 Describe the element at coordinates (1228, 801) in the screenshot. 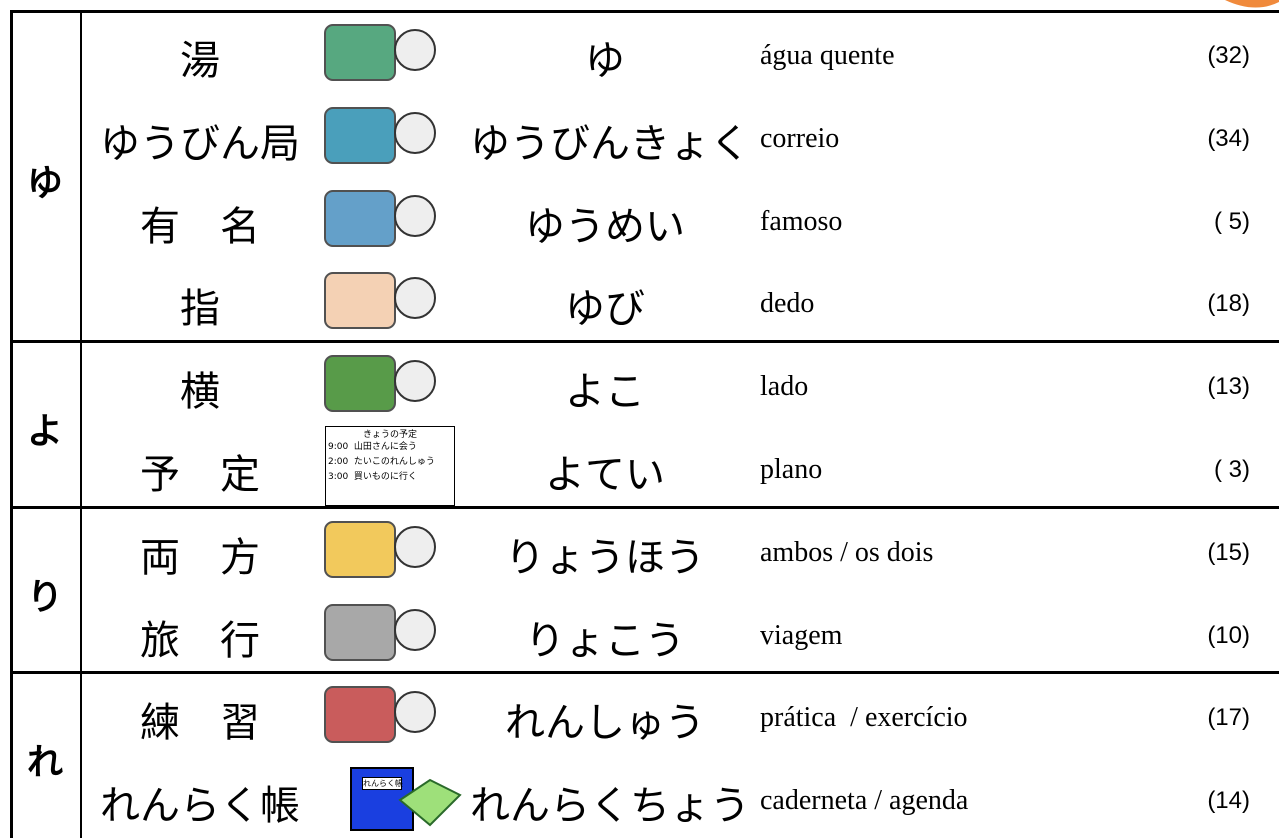

I see `page-ref: (14)` at that location.